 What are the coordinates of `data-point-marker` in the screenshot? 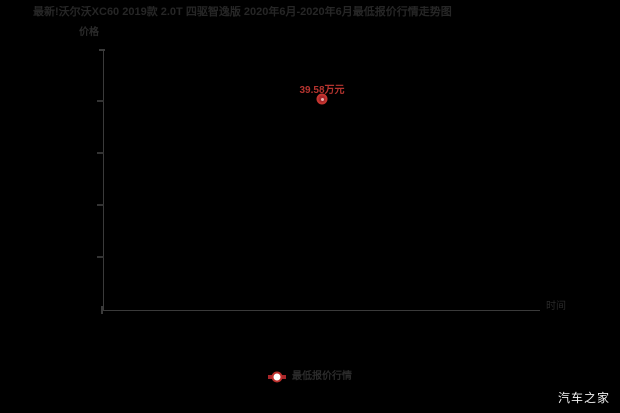 It's located at (322, 99).